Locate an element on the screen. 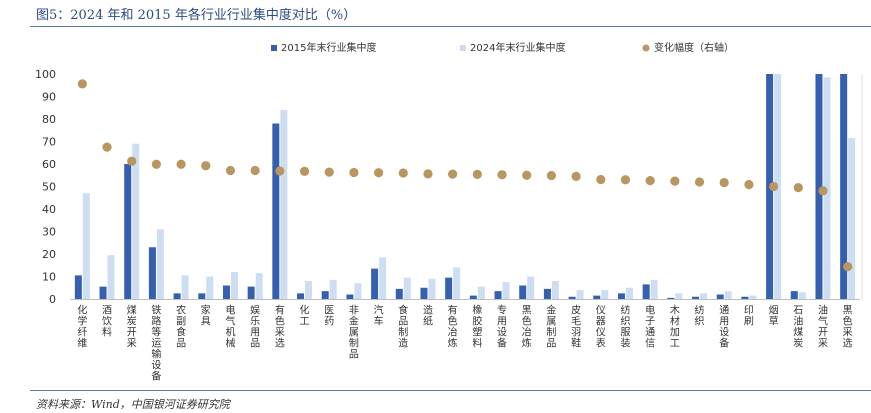 The image size is (871, 413). legend-label-2015: 2015年末行业集中度 is located at coordinates (328, 47).